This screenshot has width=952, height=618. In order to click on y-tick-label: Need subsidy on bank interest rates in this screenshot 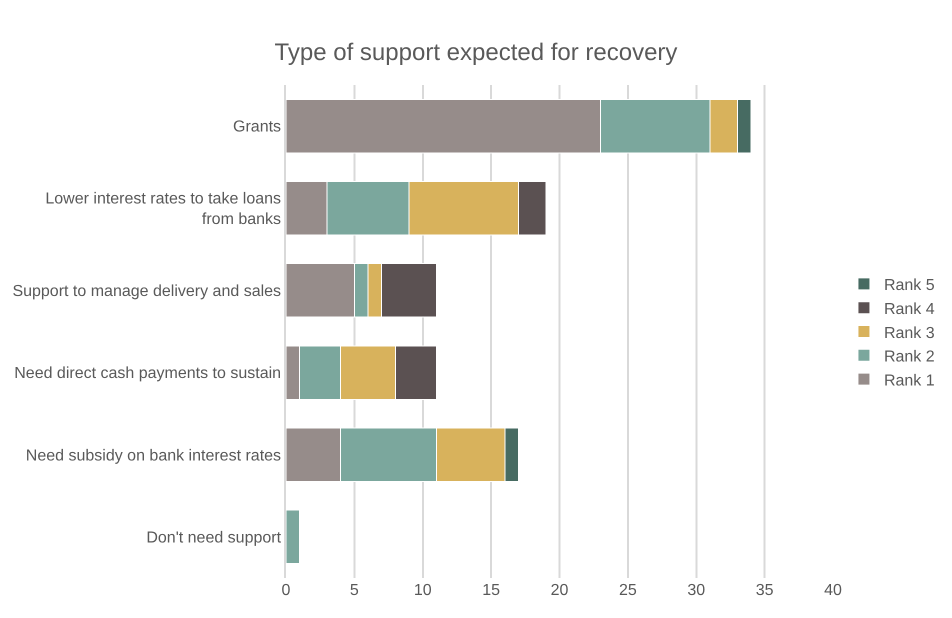, I will do `click(154, 455)`.